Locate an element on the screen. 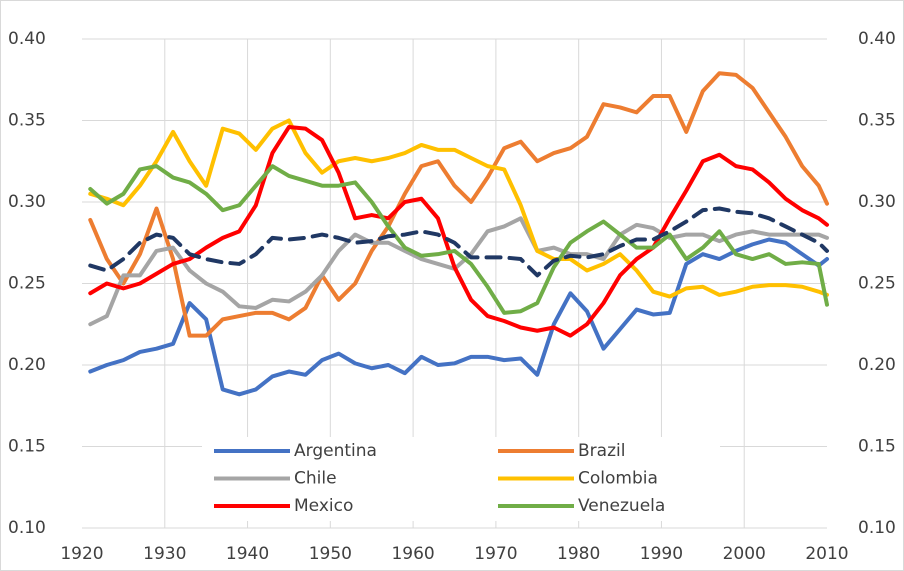 The width and height of the screenshot is (904, 571). legend-label: Chile is located at coordinates (315, 479).